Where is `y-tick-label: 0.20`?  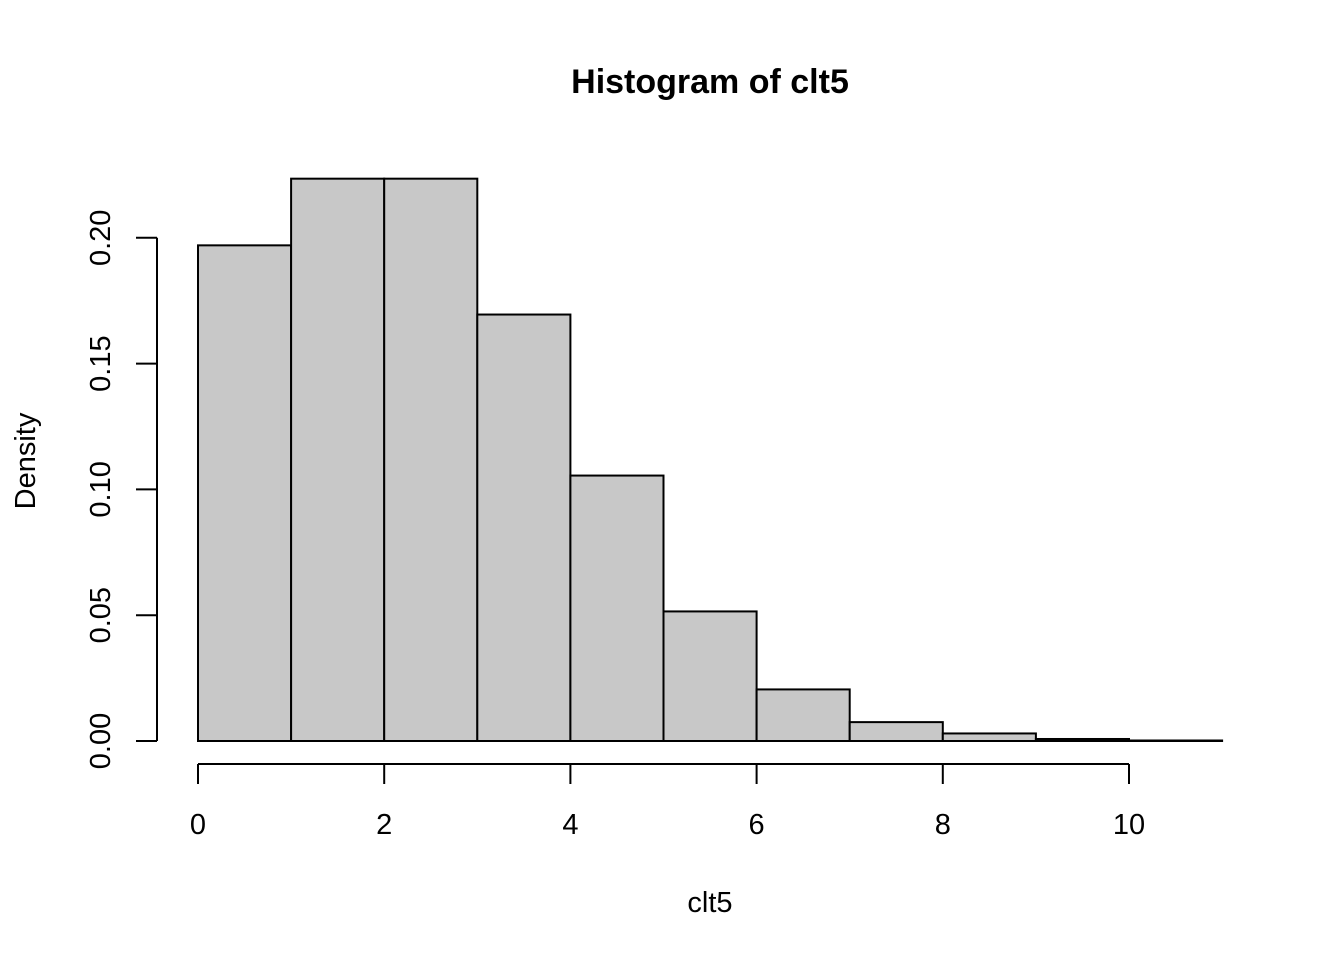
y-tick-label: 0.20 is located at coordinates (101, 238).